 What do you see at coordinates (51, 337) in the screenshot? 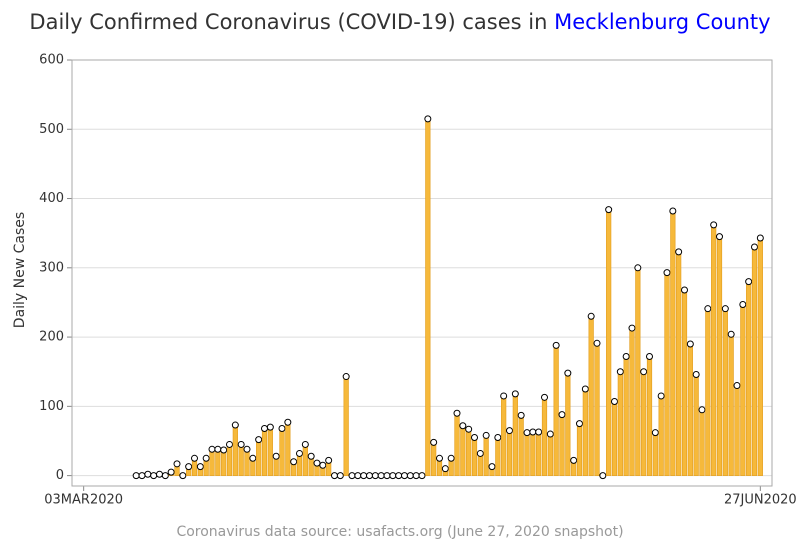
I see `y-tick-label: 200` at bounding box center [51, 337].